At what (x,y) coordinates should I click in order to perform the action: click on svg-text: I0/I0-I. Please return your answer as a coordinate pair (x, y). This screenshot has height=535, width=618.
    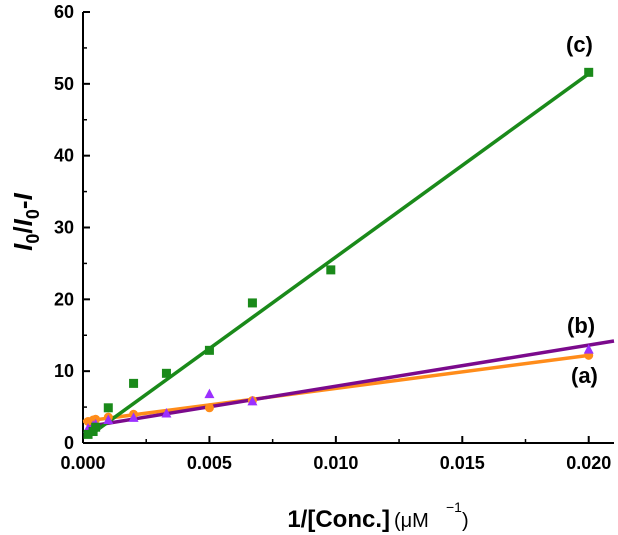
    Looking at the image, I should click on (25, 221).